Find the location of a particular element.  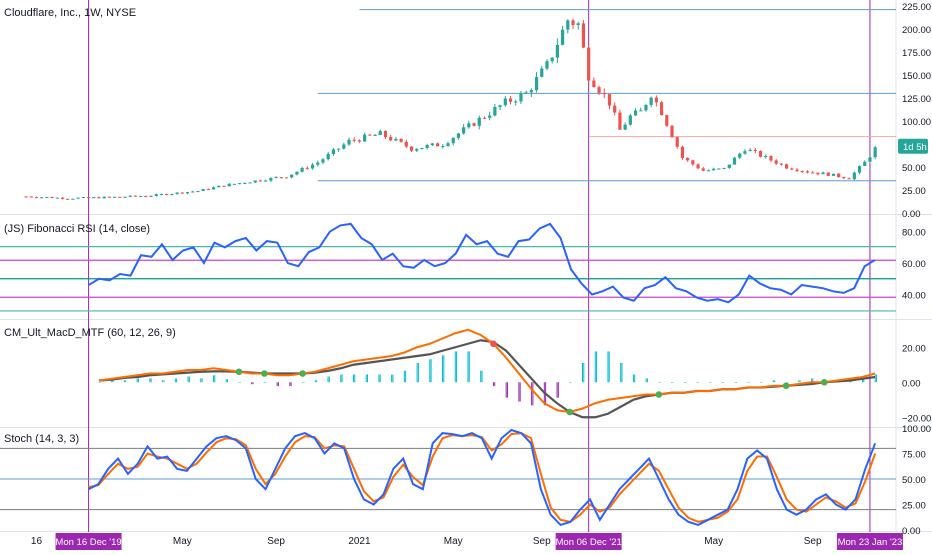

macd-title: CM_Ult_MacD_MTF (60, 12, 26, 9) is located at coordinates (90, 333).